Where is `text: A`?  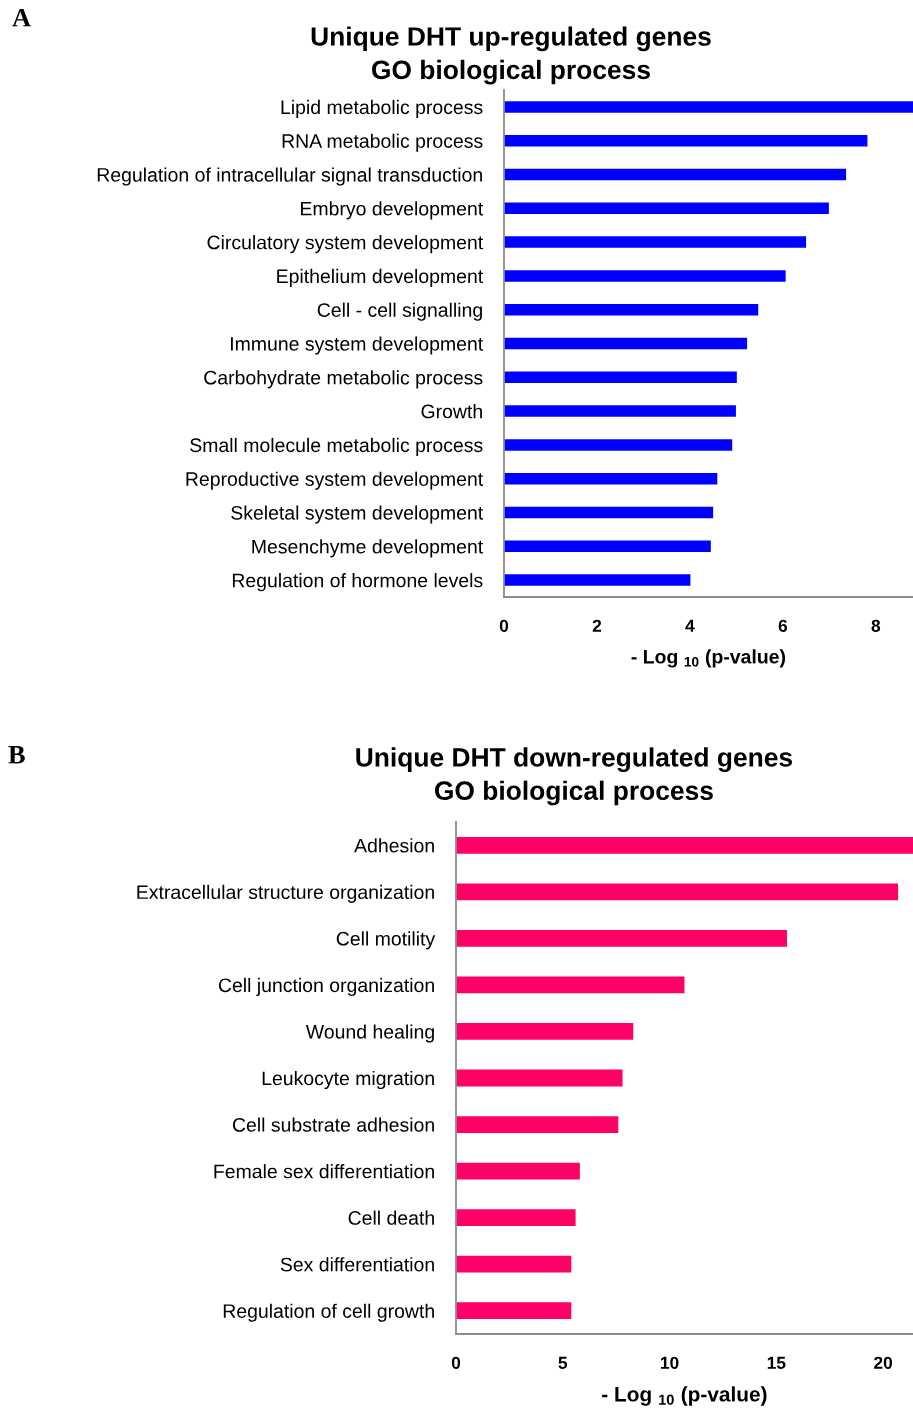 text: A is located at coordinates (21, 17).